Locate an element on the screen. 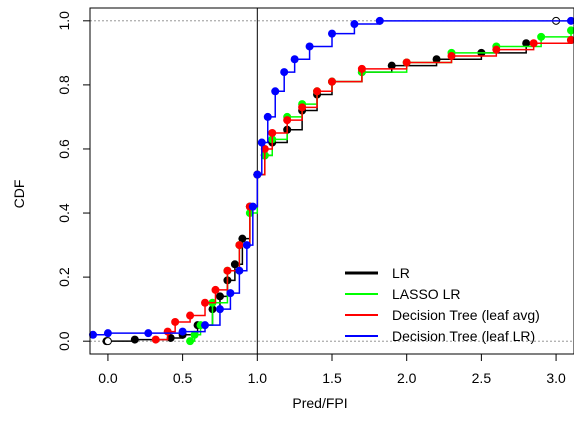 The image size is (574, 443). x-tick-label-6: 3.0 is located at coordinates (556, 378).